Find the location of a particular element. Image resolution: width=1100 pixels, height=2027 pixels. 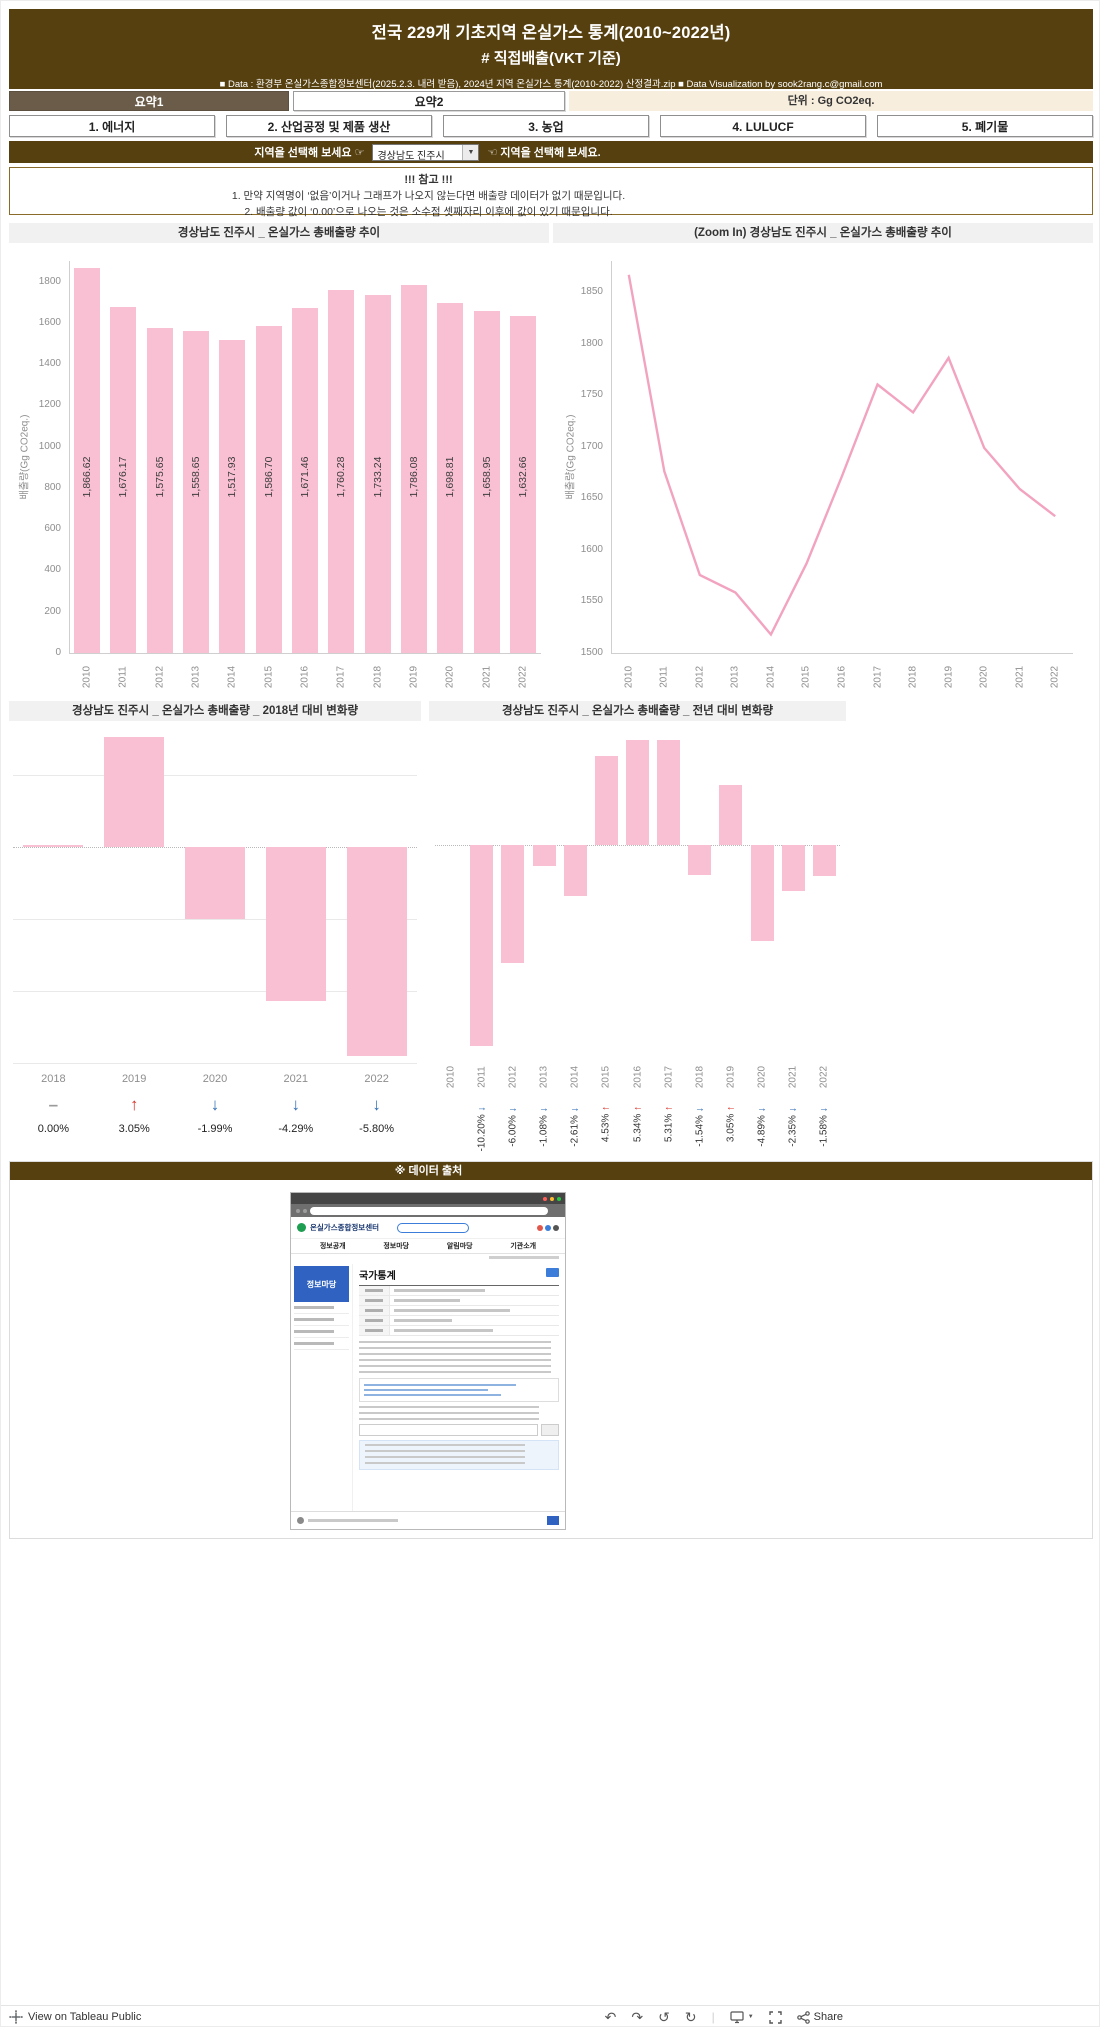

refresh-icon: ↻ is located at coordinates (690, 2017).